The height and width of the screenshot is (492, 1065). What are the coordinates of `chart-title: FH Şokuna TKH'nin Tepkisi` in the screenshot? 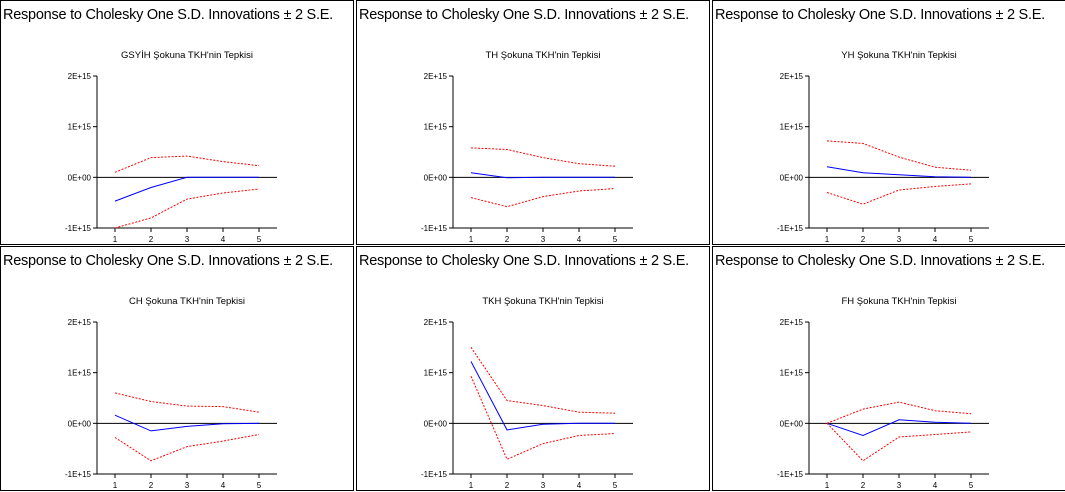 It's located at (899, 301).